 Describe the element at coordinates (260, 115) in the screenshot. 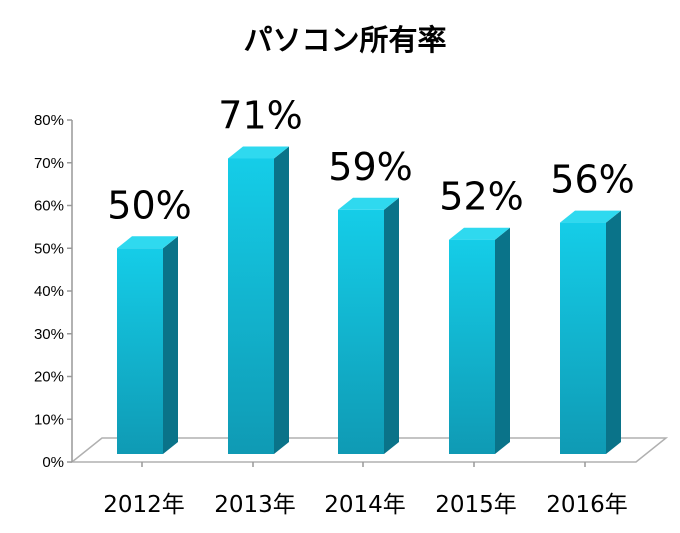

I see `data-label: 71%` at that location.